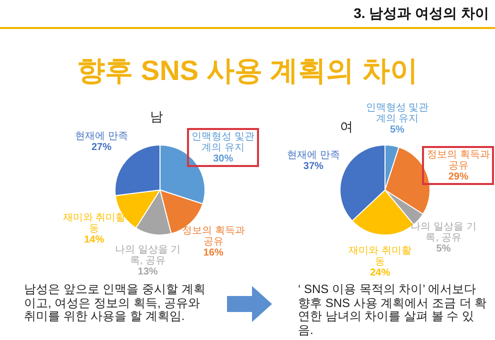 Image resolution: width=495 pixels, height=340 pixels. Describe the element at coordinates (156, 117) in the screenshot. I see `chart-title: 남` at that location.